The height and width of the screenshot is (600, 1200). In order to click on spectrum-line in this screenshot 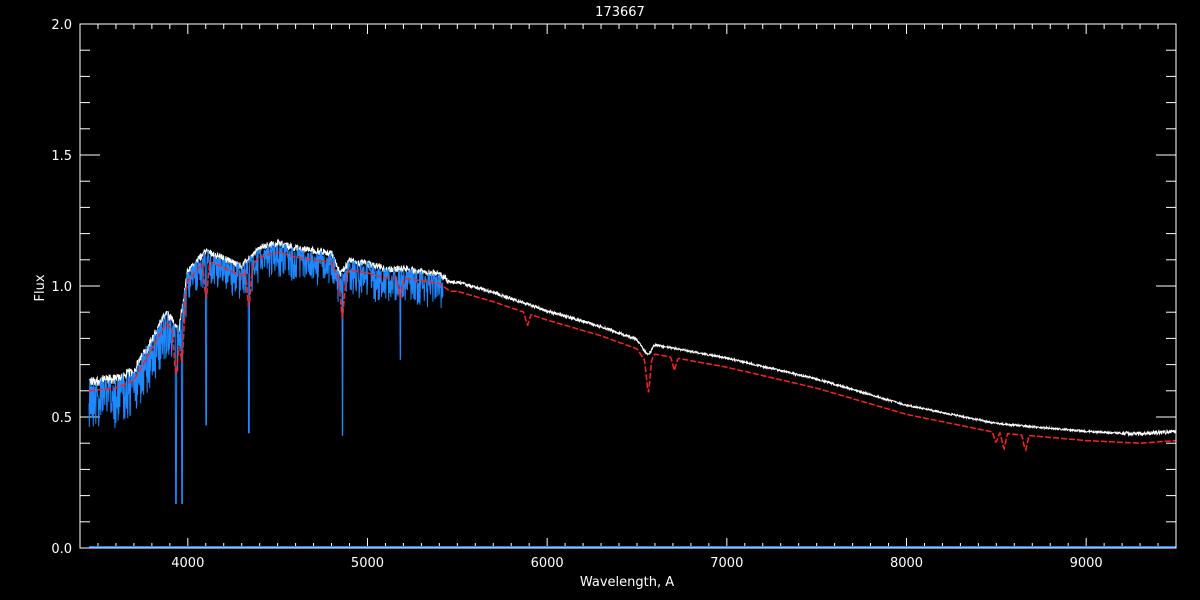, I will do `click(266, 373)`.